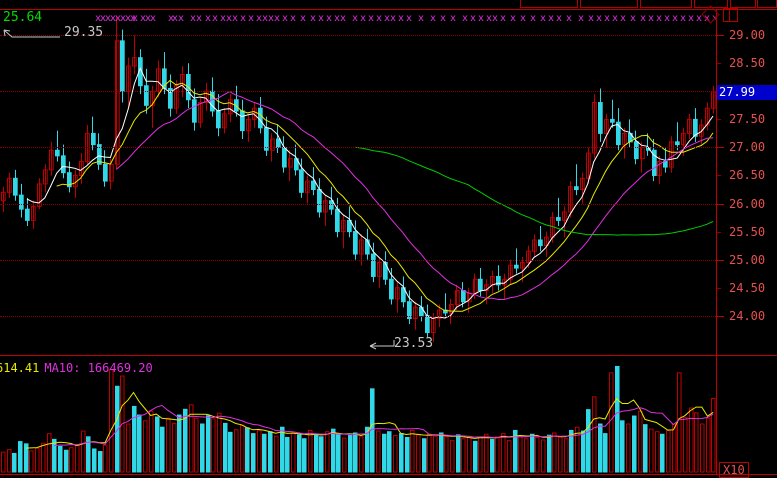 Image resolution: width=777 pixels, height=478 pixels. I want to click on chart-top-border, so click(388, 9).